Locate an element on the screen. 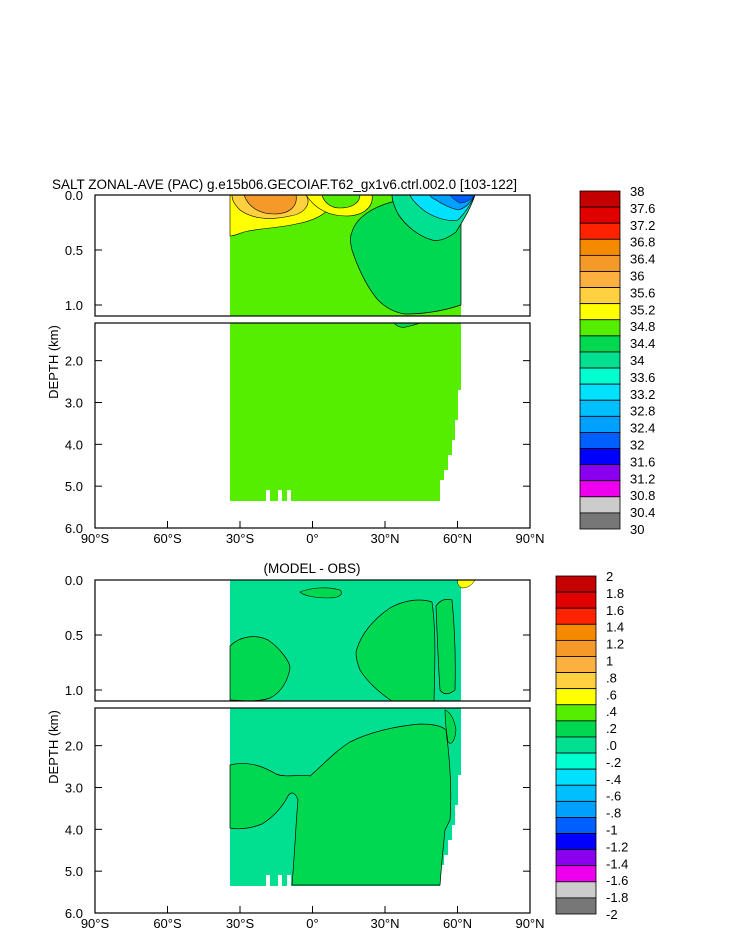 Image resolution: width=733 pixels, height=945 pixels. panel-b-colorbar-label: .4 is located at coordinates (611, 711).